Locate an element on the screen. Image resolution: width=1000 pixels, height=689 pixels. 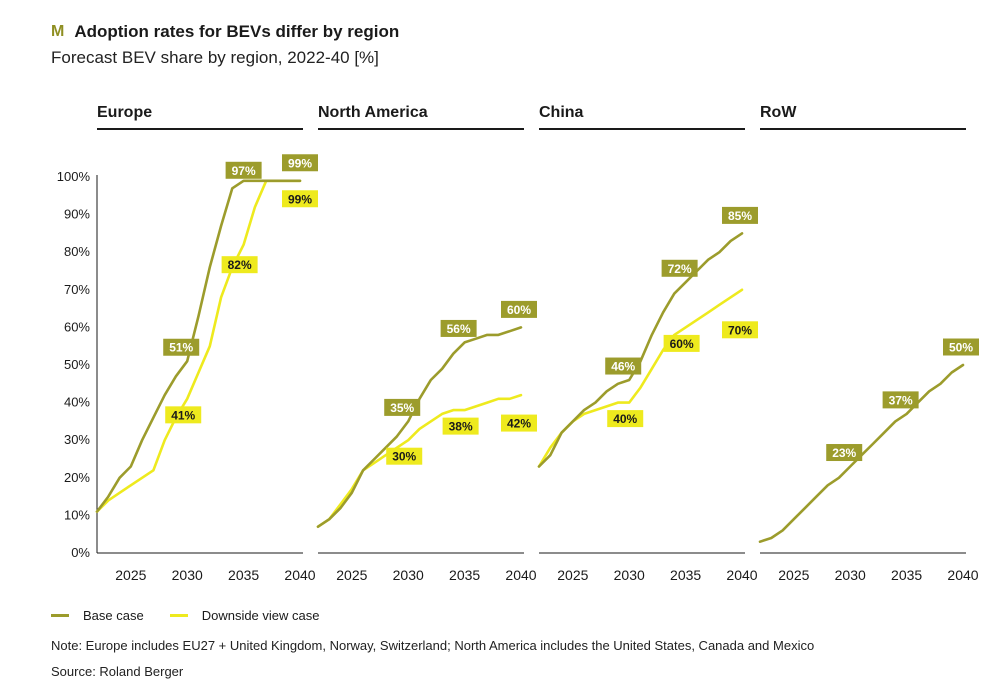
y-tick-label: 10% is located at coordinates (77, 514).